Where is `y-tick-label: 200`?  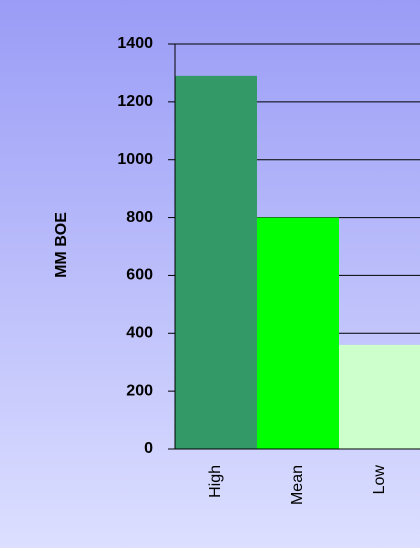 y-tick-label: 200 is located at coordinates (139, 390).